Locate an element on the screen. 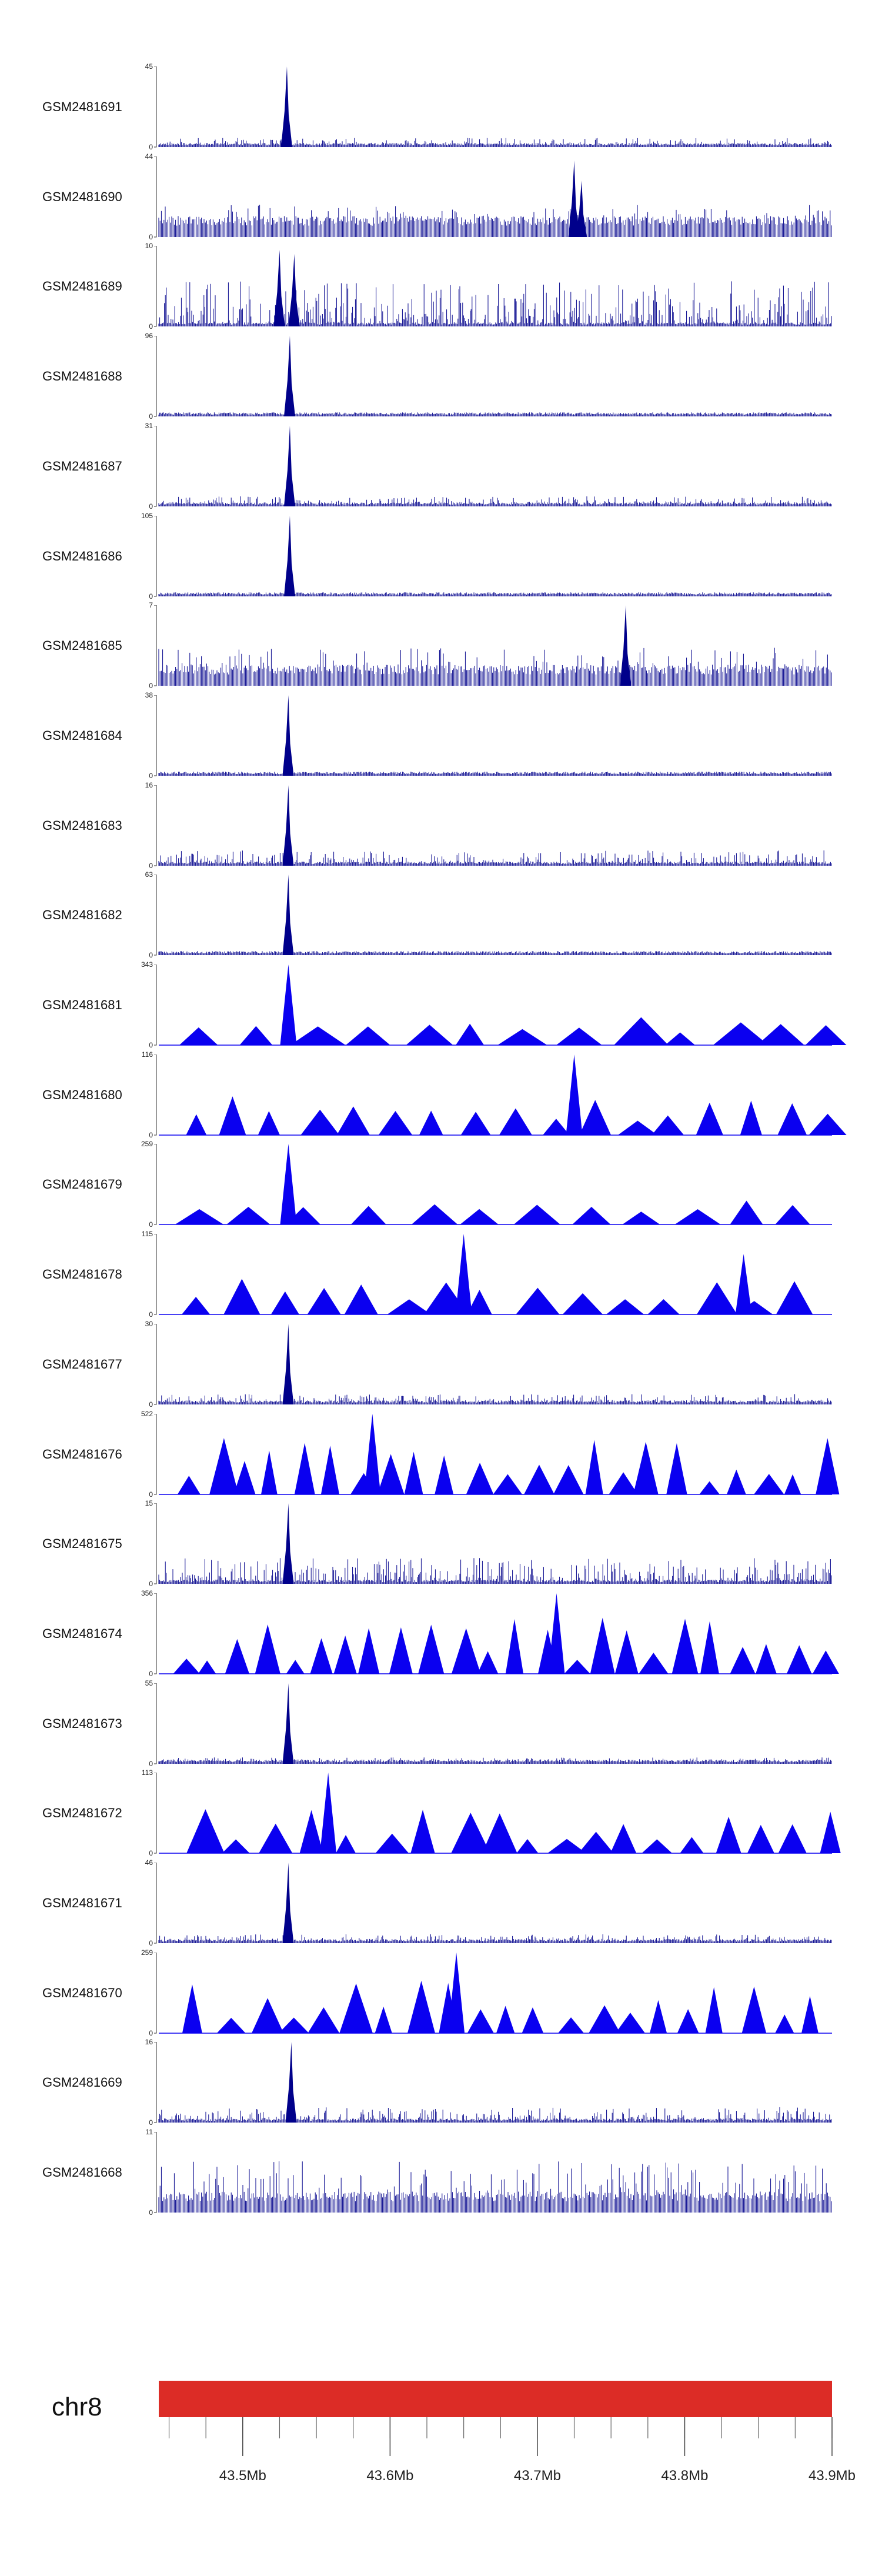  track-label: GSM2481676 is located at coordinates (82, 1453).